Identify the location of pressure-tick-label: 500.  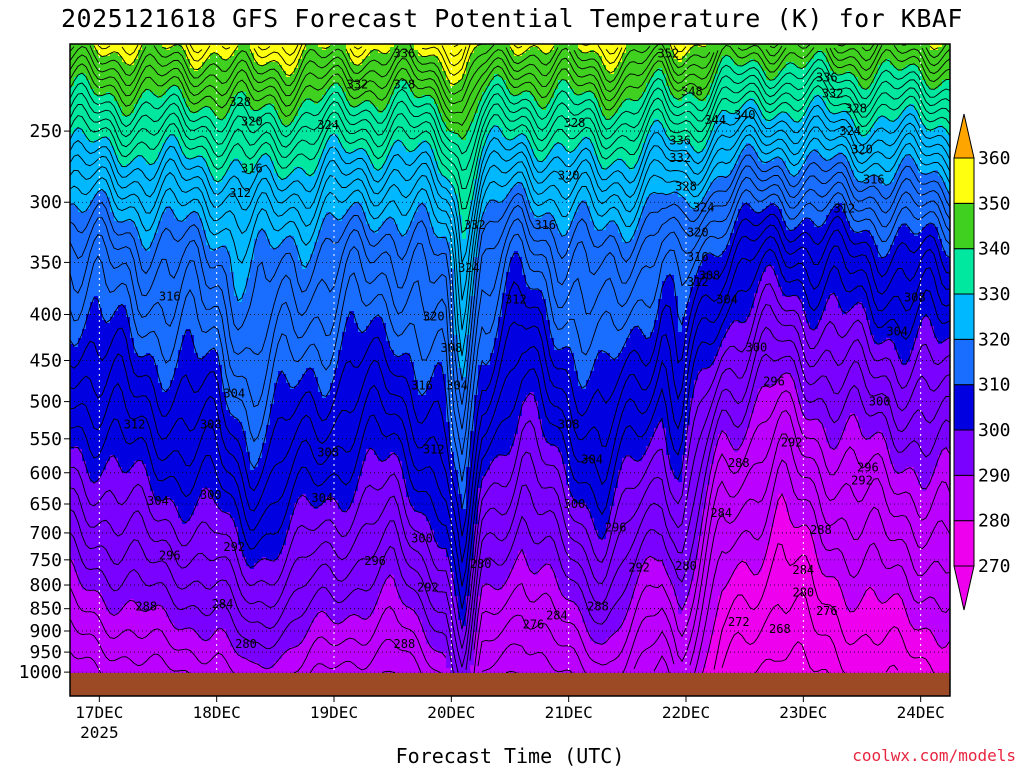
(45, 402).